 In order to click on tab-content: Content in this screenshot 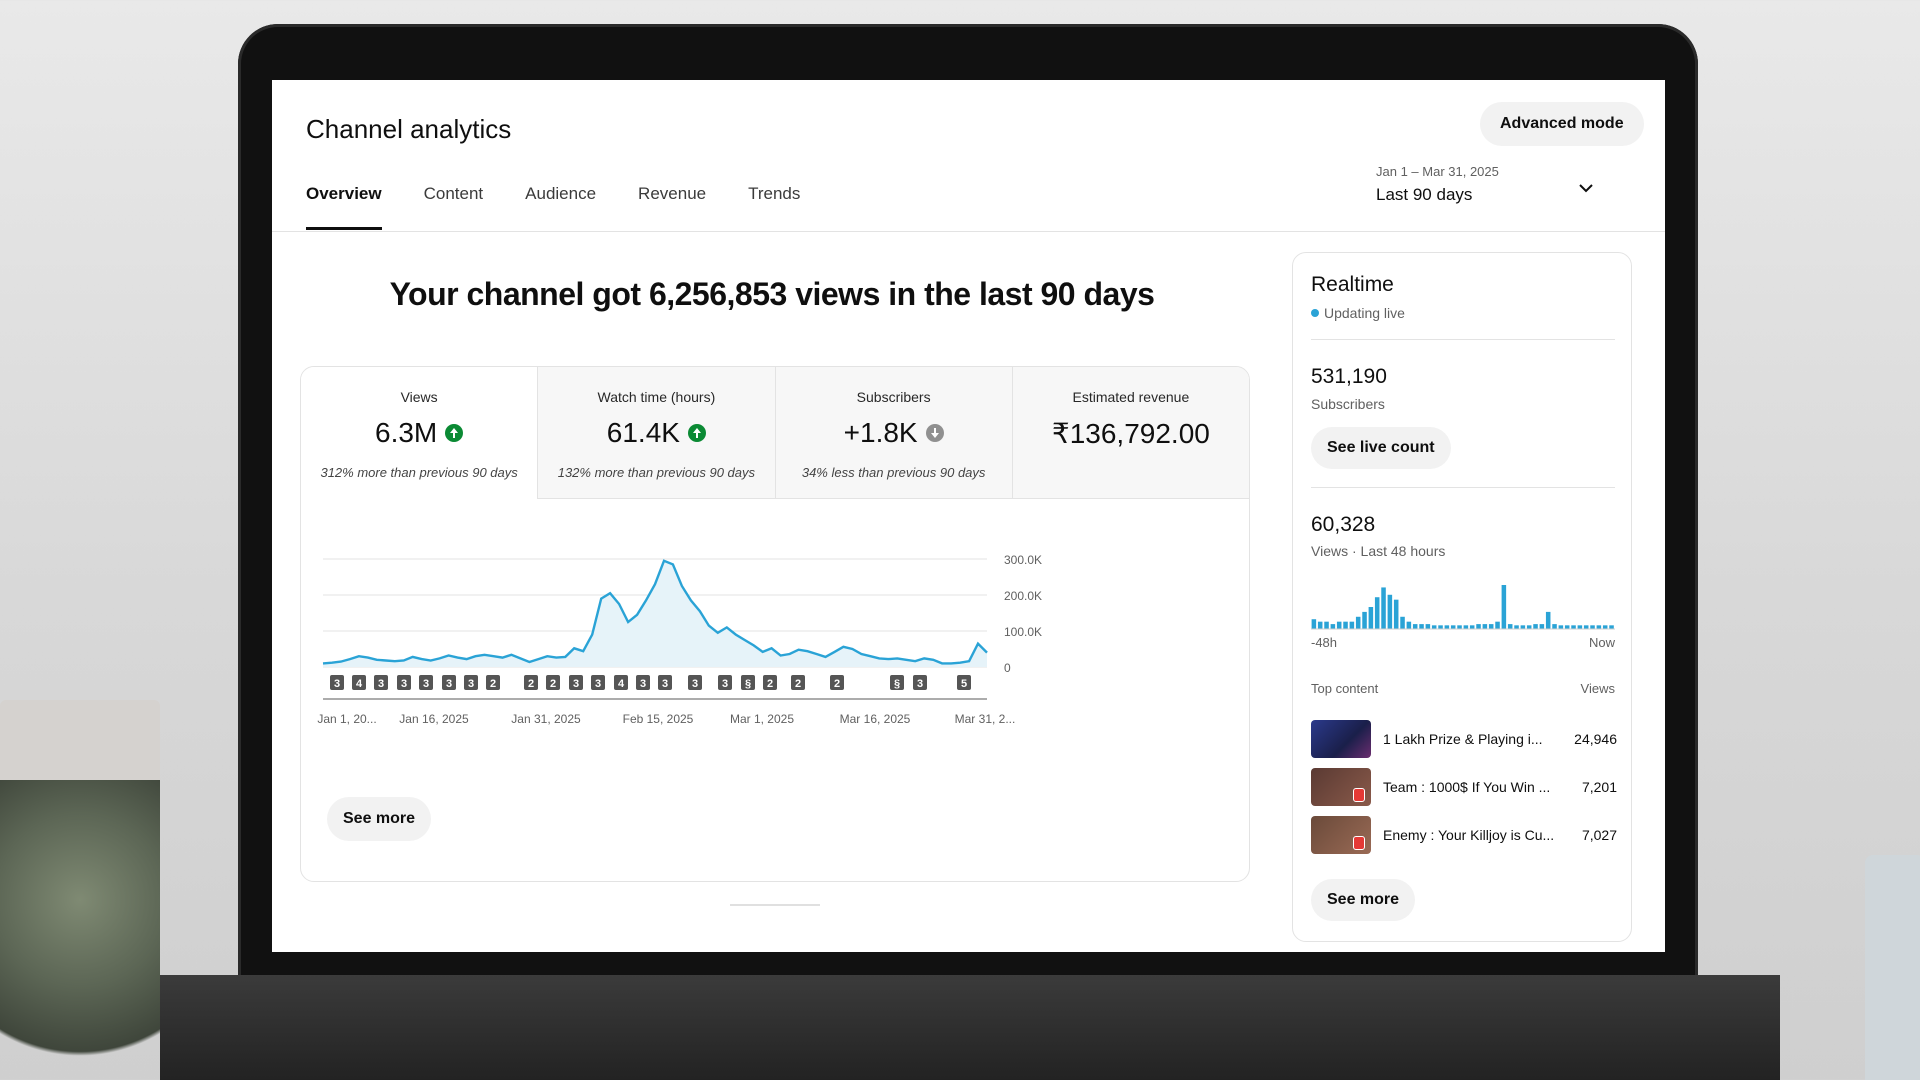, I will do `click(453, 193)`.